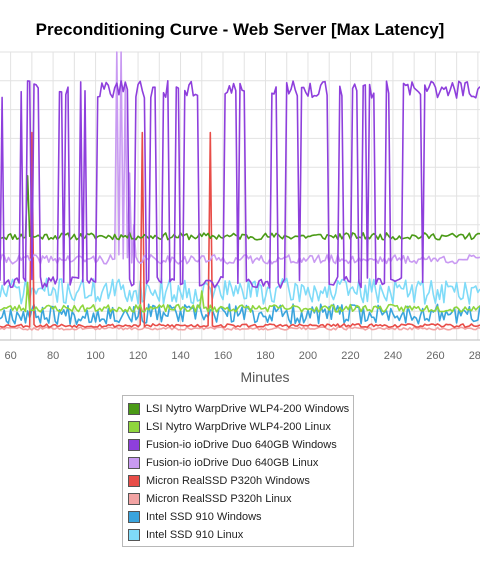 The width and height of the screenshot is (480, 568). What do you see at coordinates (242, 356) in the screenshot?
I see `x-tick-labels: 60 80 100 120 140 160 180 200 220 240 260 280` at bounding box center [242, 356].